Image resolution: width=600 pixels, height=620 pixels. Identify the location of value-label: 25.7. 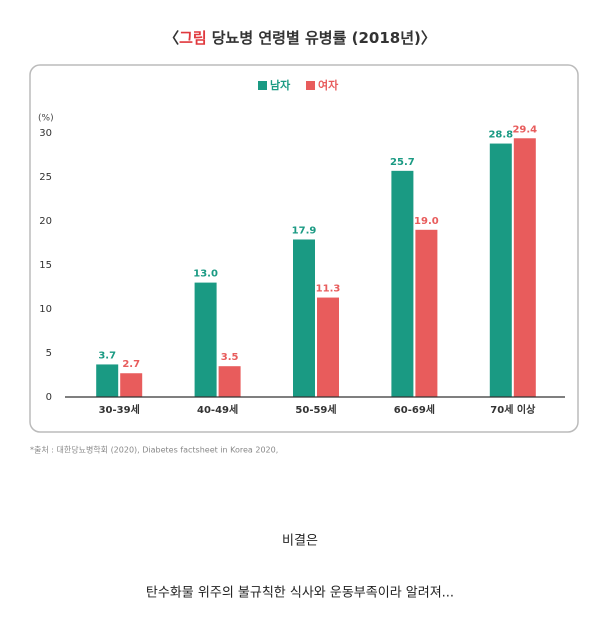
(402, 162).